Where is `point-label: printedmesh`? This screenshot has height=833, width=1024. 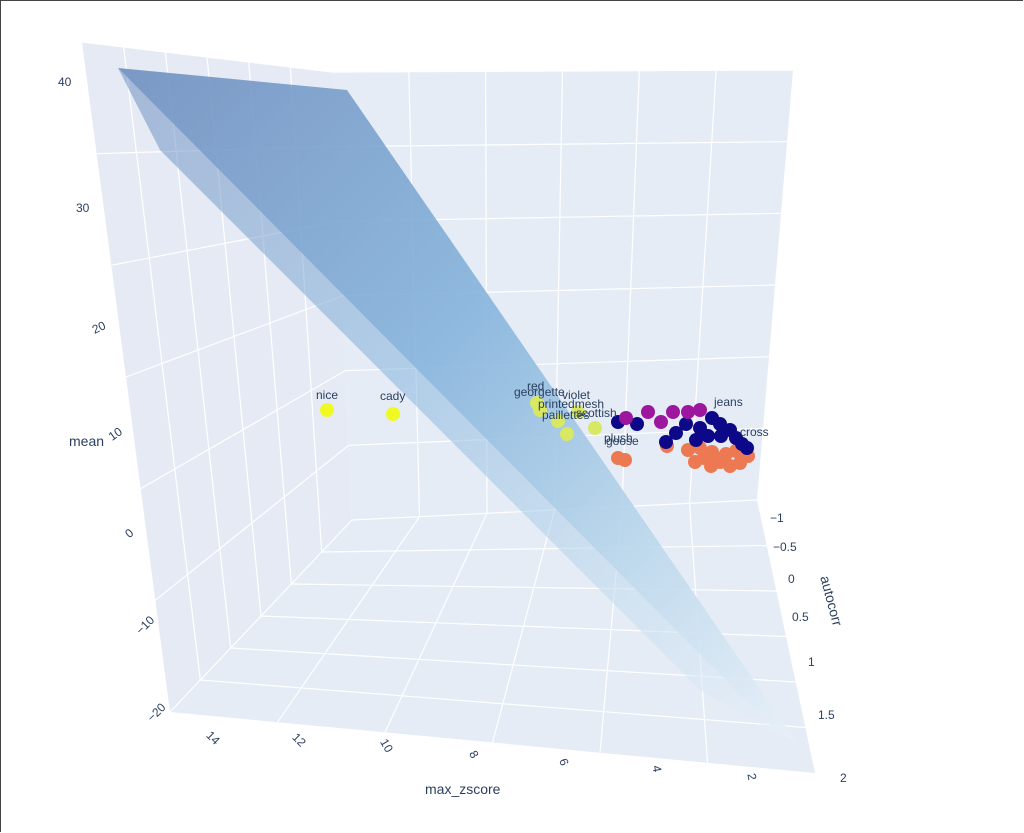 point-label: printedmesh is located at coordinates (571, 404).